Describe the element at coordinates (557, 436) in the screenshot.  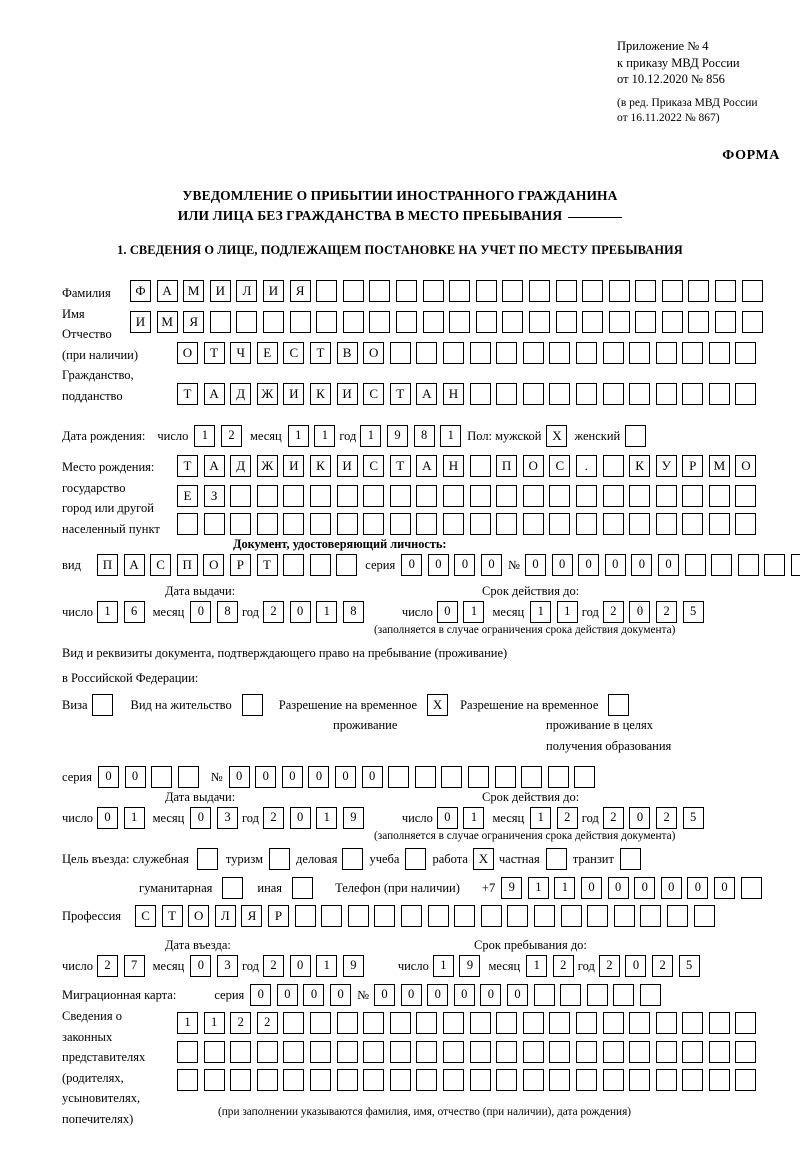
I see `checkbox-male: X` at that location.